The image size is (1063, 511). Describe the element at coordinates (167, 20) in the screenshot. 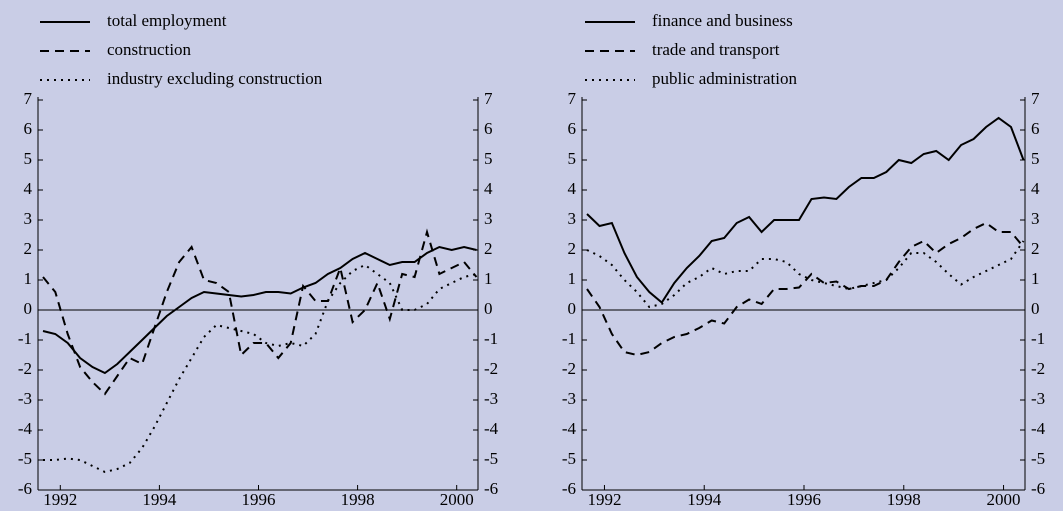

I see `legend-label: total employment` at that location.